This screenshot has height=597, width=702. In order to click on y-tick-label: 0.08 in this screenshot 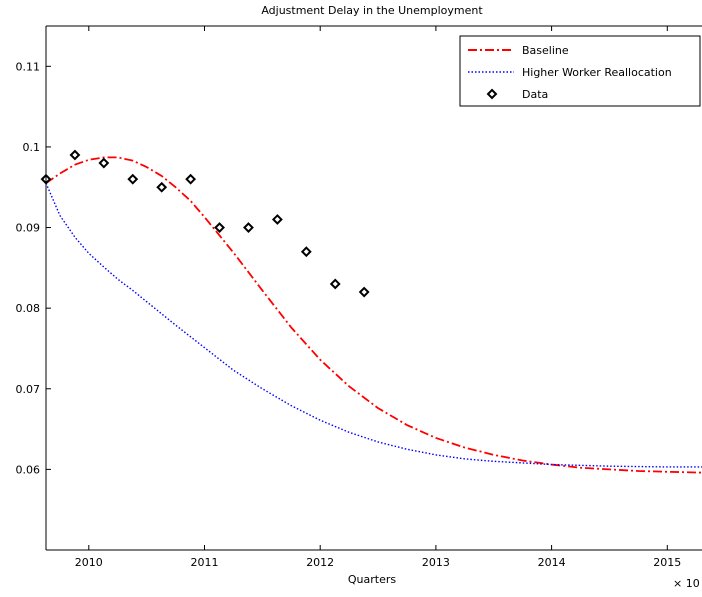, I will do `click(28, 308)`.